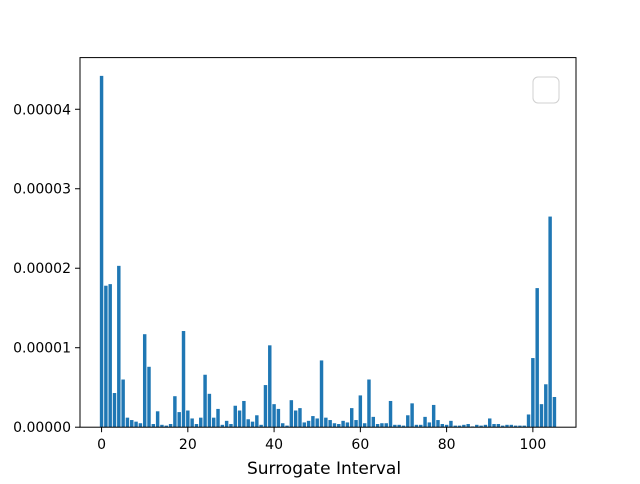  Describe the element at coordinates (447, 445) in the screenshot. I see `x-tick-label: 80` at that location.